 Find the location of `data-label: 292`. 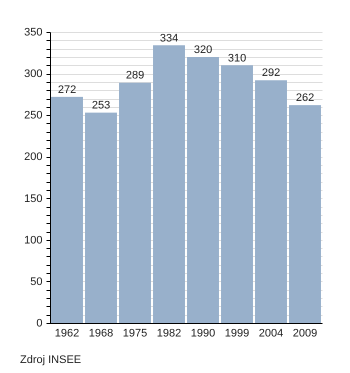

data-label: 292 is located at coordinates (271, 73).